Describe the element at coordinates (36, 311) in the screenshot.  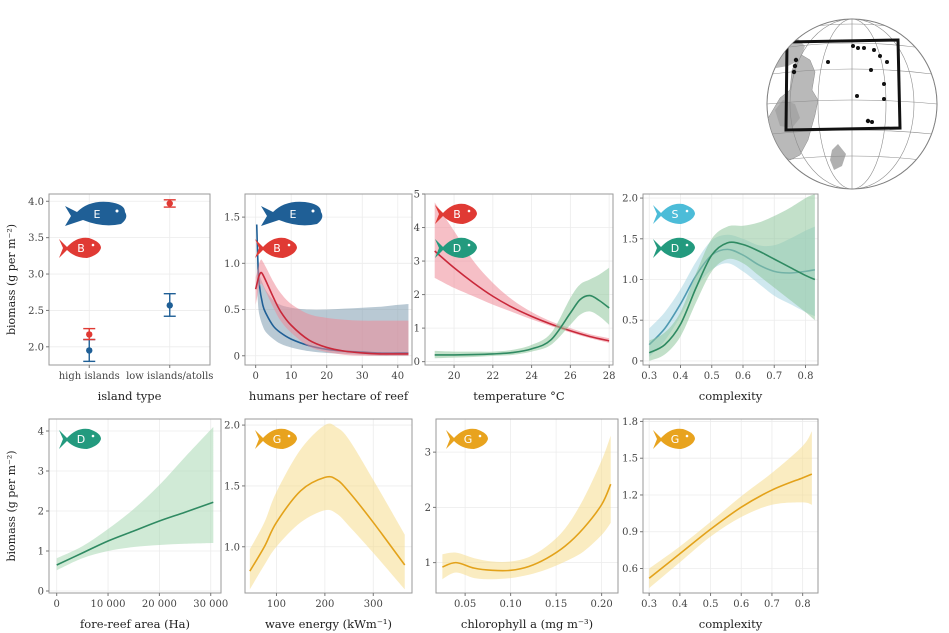
I see `y-tick-label: 2.5` at that location.